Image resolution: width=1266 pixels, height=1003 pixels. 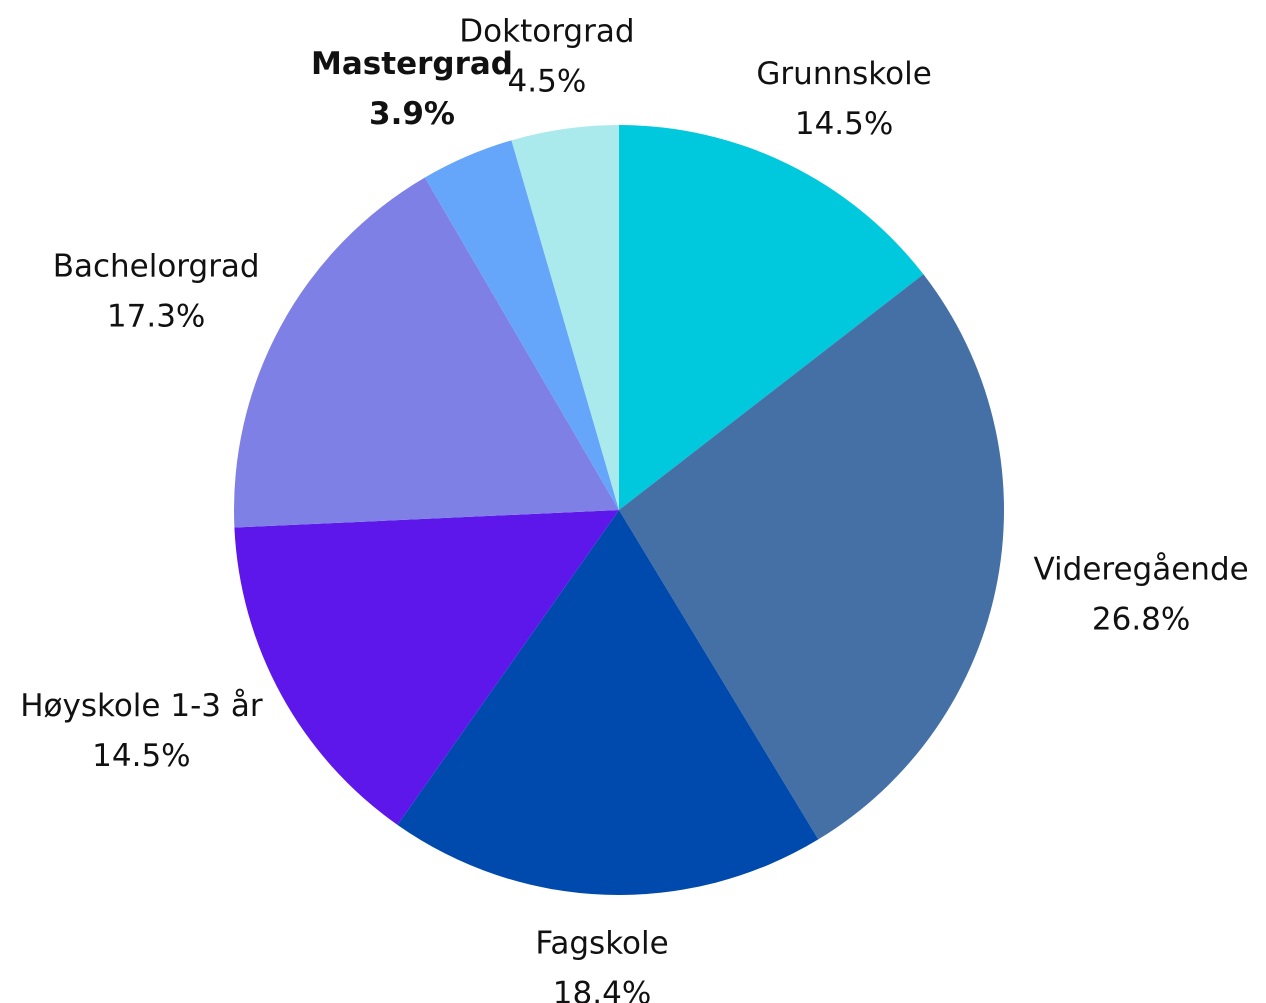 What do you see at coordinates (412, 64) in the screenshot?
I see `slice-label: Mastergrad` at bounding box center [412, 64].